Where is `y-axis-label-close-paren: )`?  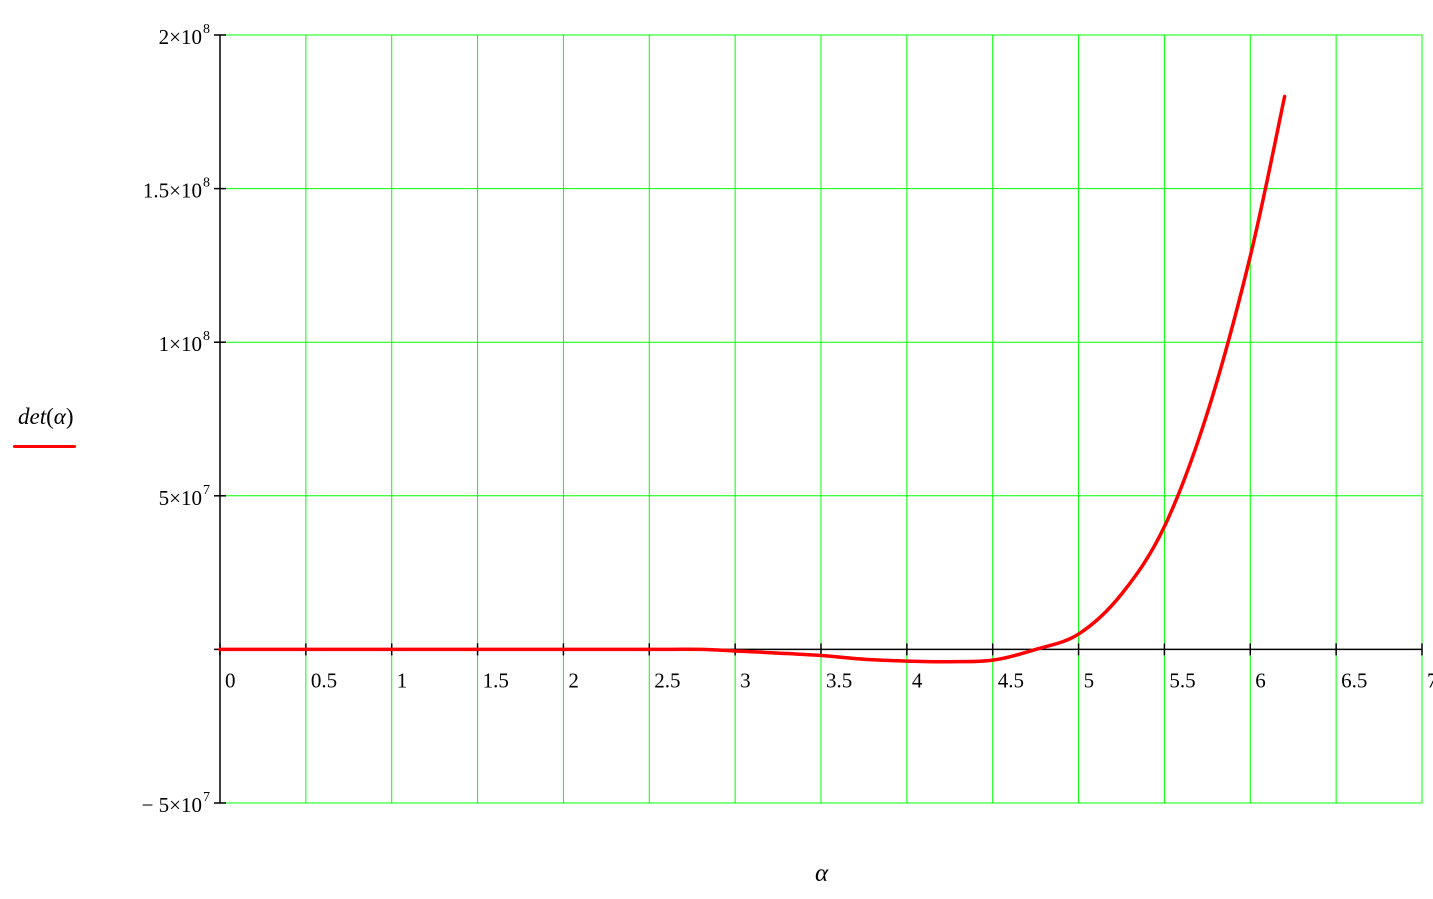
y-axis-label-close-paren: ) is located at coordinates (69, 416).